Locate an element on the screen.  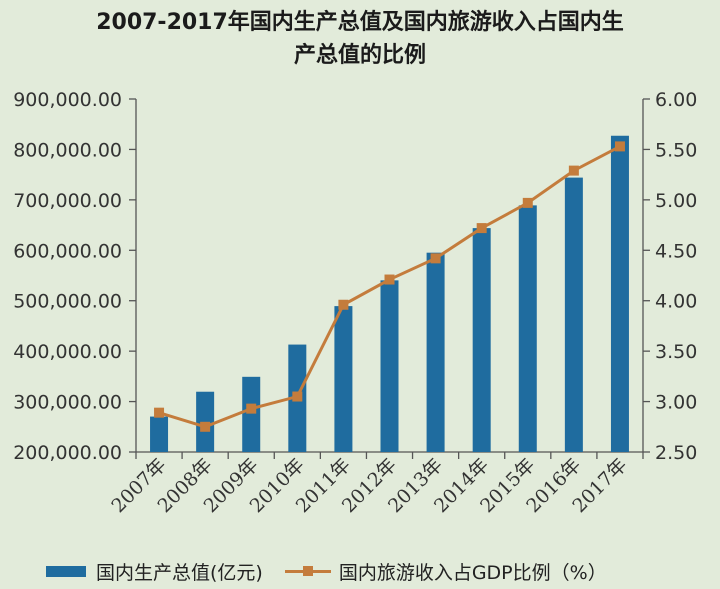
chart-title-line-1: 2007-2017年国内生产总值及国内旅游收入占国内生 is located at coordinates (360, 22).